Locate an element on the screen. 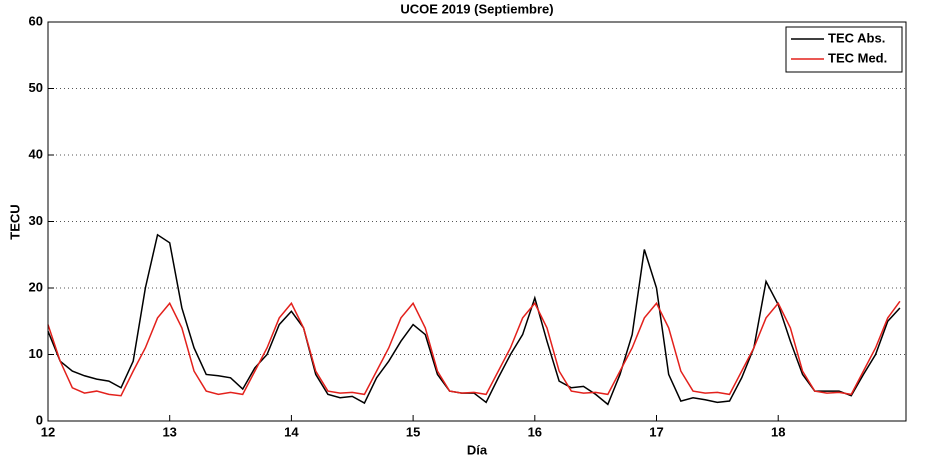 This screenshot has width=926, height=463. x-tick-label: 13 is located at coordinates (169, 431).